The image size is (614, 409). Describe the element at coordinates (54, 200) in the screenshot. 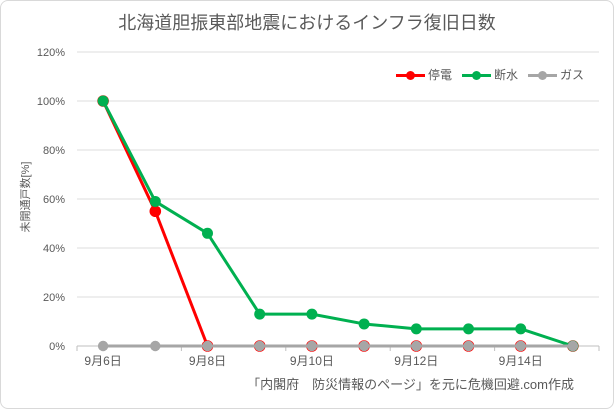

I see `y-tick-label: 60%` at that location.